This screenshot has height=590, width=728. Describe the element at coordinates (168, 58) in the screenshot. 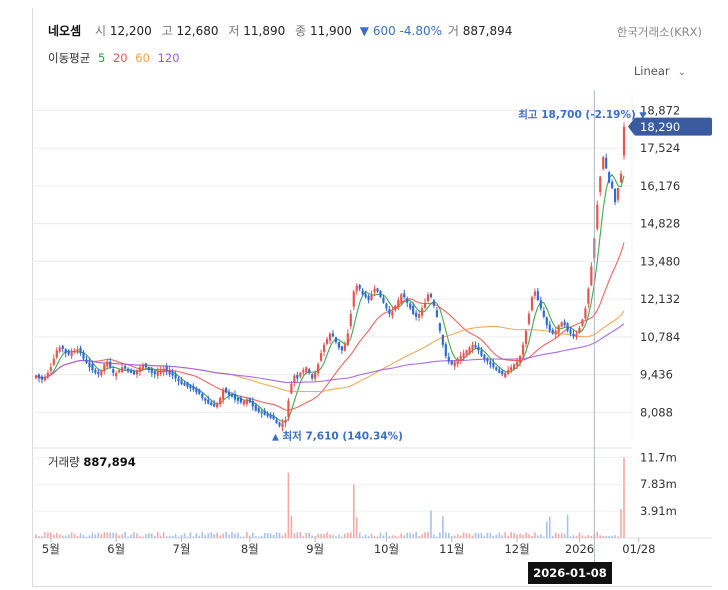

I see `ma-120: 120` at that location.